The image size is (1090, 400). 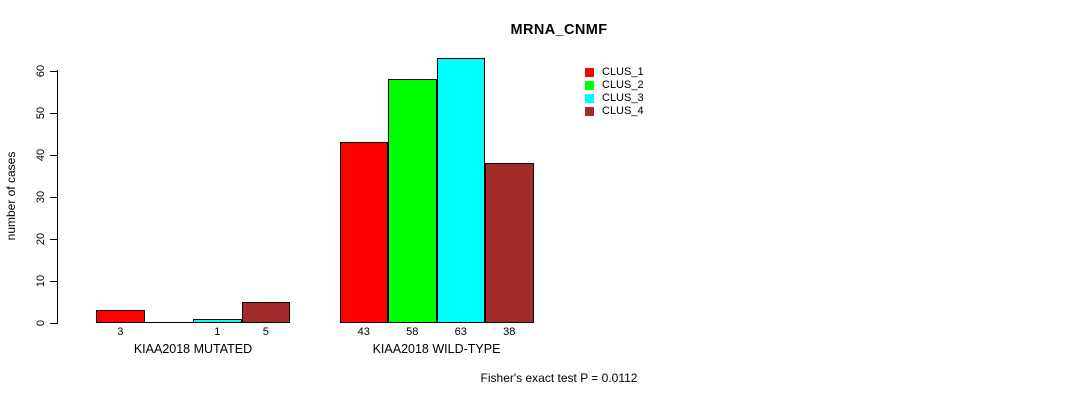 What do you see at coordinates (559, 378) in the screenshot?
I see `fisher-test-annotation: Fisher's exact test P = 0.0112` at bounding box center [559, 378].